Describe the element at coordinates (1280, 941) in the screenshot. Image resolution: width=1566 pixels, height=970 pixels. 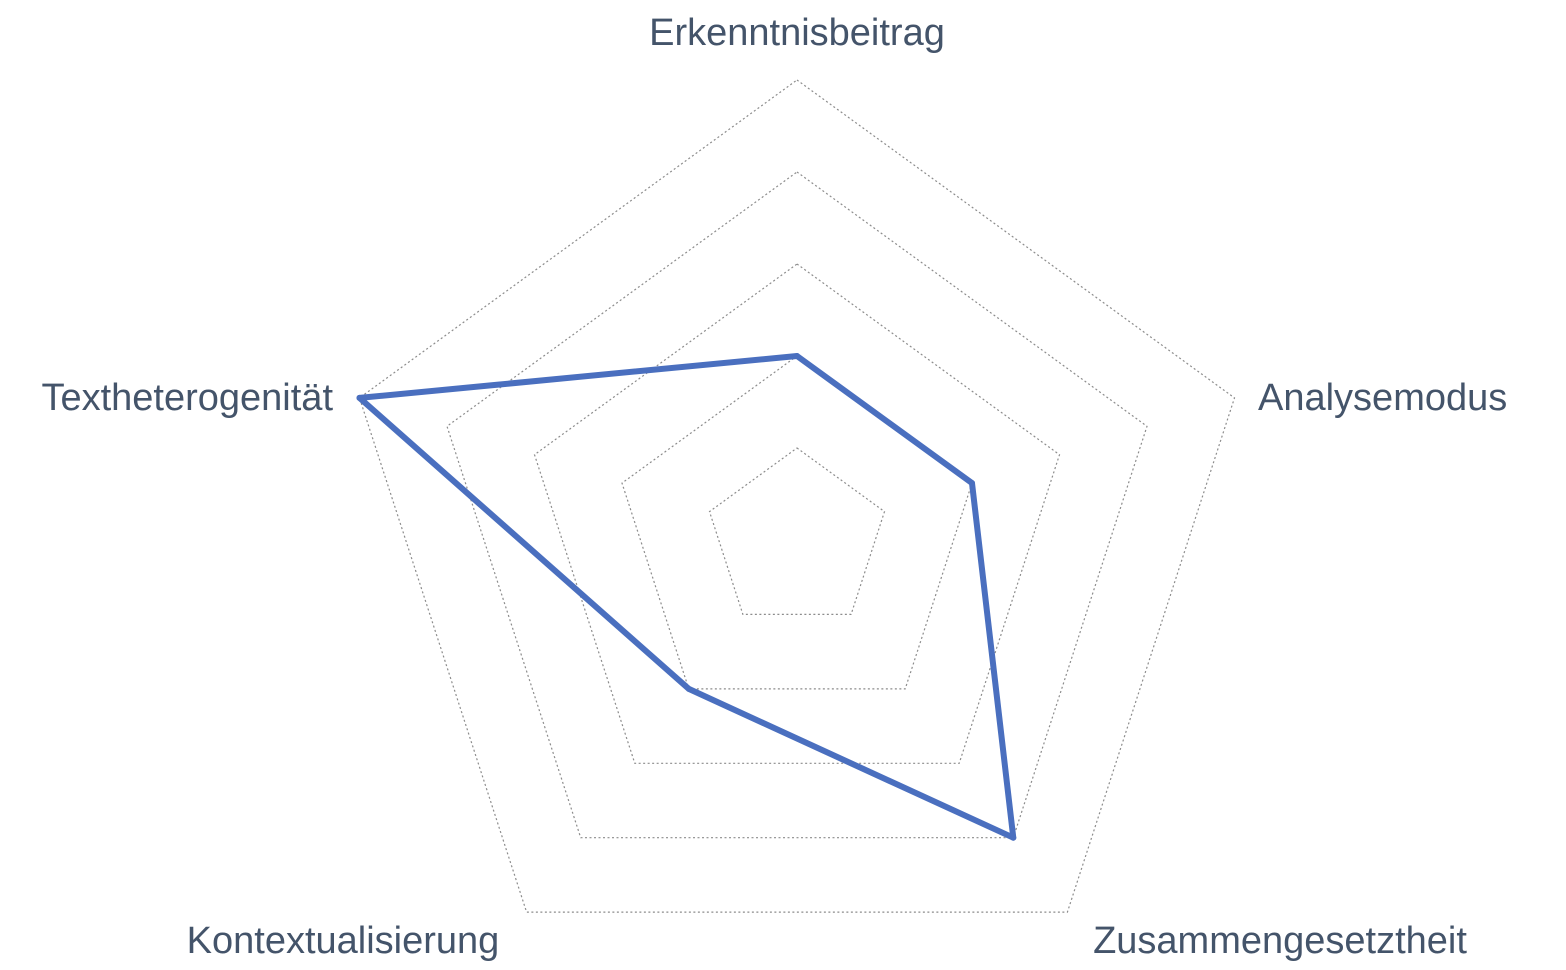
I see `axis-label-2: Zusammengesetztheit` at that location.